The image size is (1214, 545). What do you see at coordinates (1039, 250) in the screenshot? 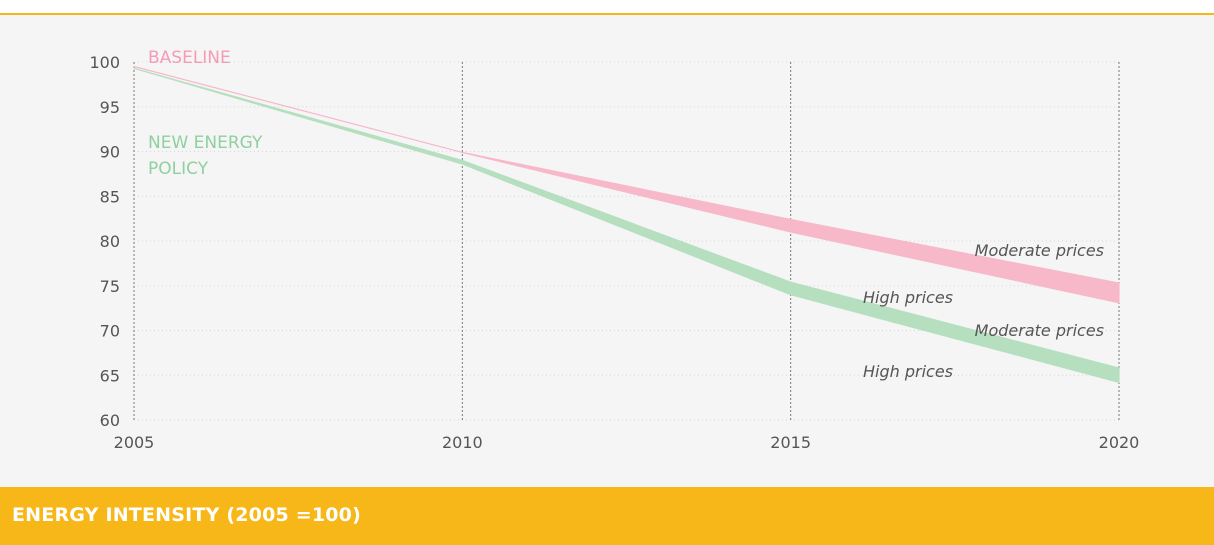
I see `annotation-baseline-moderate-prices: Moderate prices` at bounding box center [1039, 250].